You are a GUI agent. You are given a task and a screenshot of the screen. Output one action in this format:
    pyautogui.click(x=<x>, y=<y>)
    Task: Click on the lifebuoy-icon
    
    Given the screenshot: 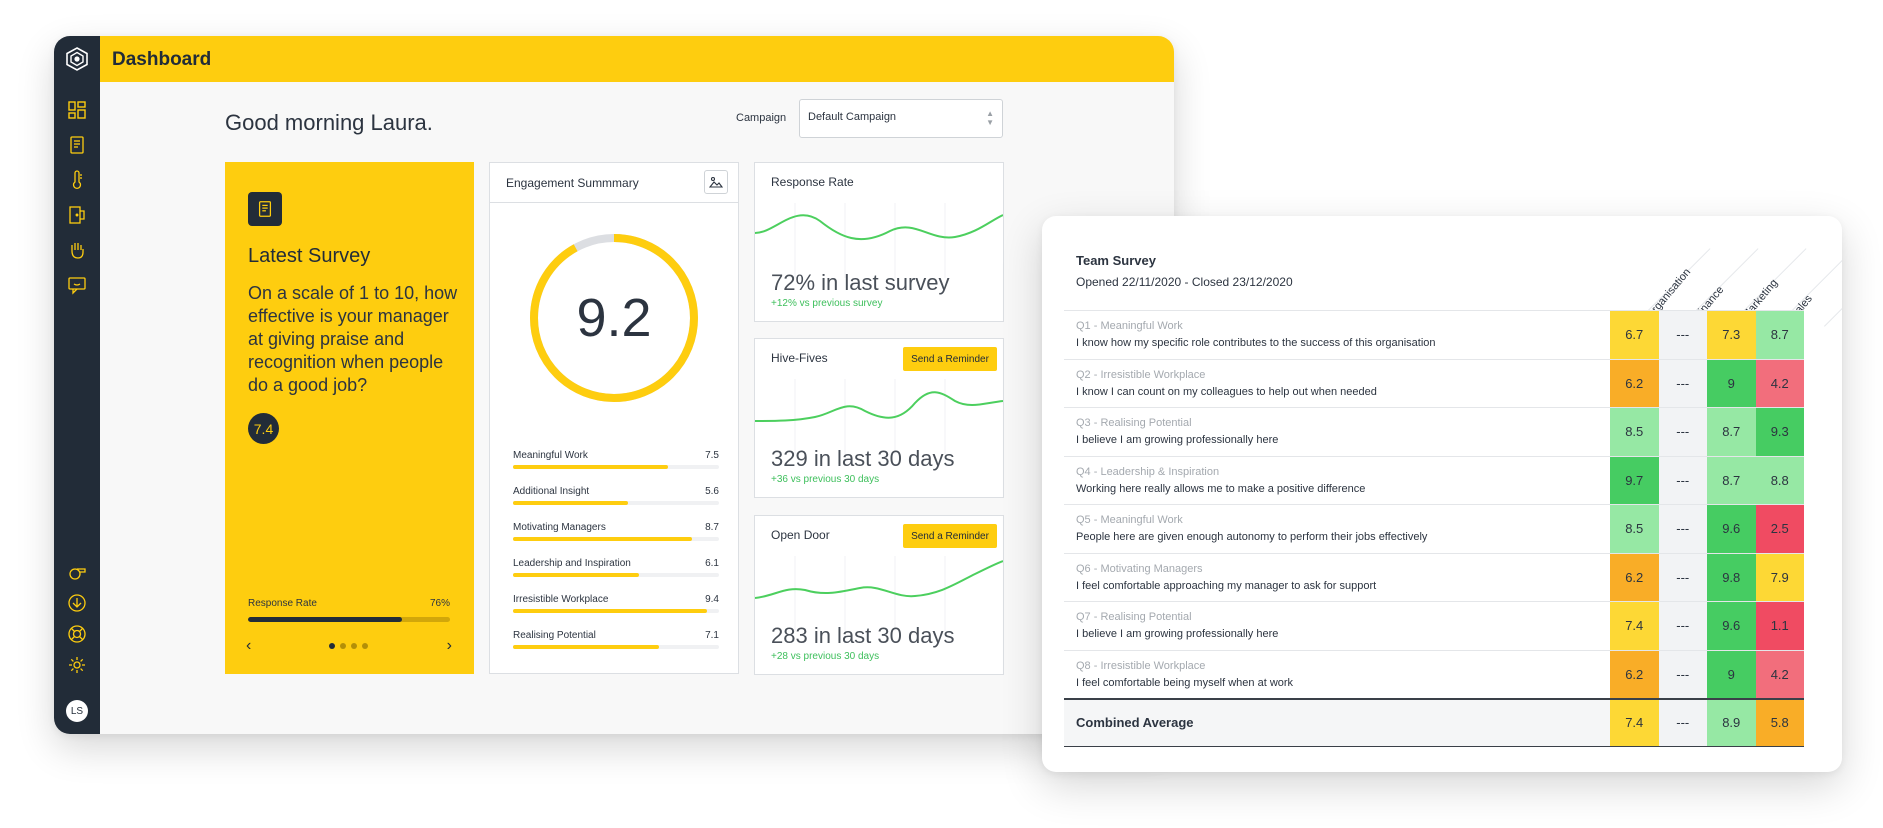 What is the action you would take?
    pyautogui.click(x=77, y=634)
    